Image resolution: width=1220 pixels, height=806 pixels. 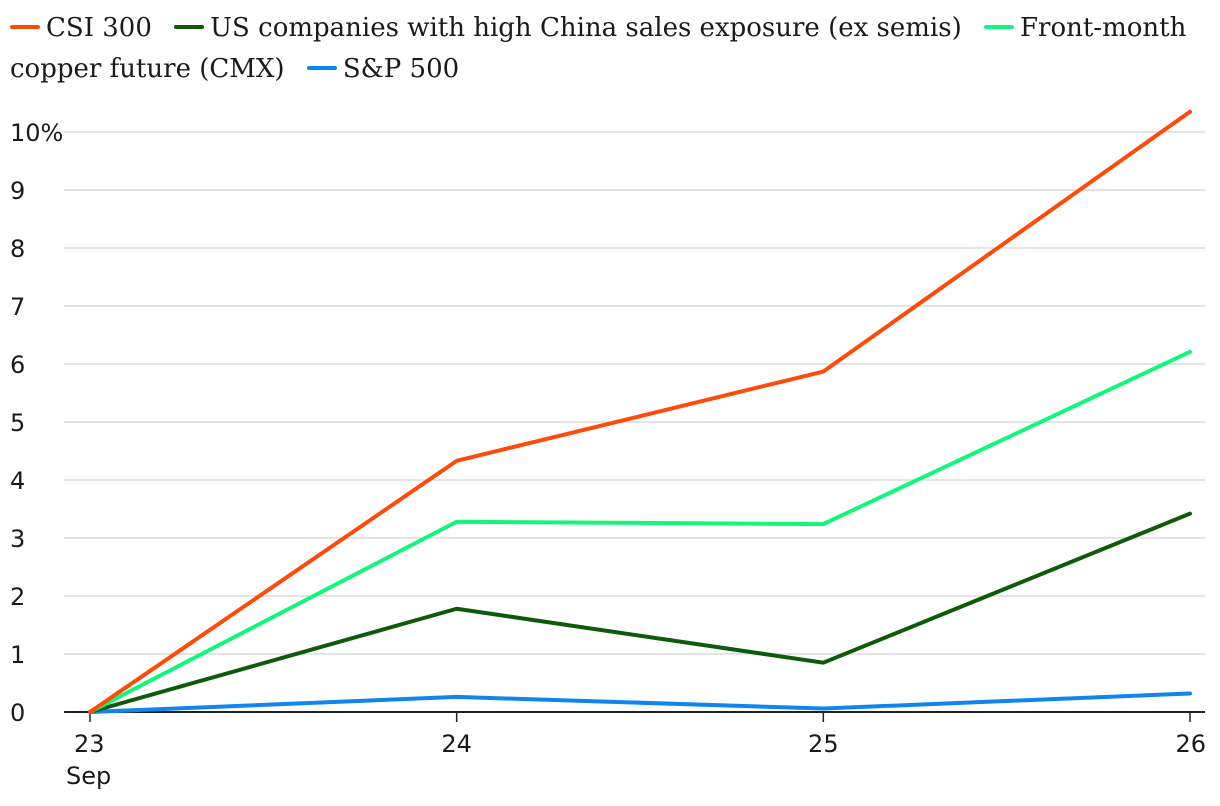 I want to click on y-tick-label: 1, so click(x=17, y=655).